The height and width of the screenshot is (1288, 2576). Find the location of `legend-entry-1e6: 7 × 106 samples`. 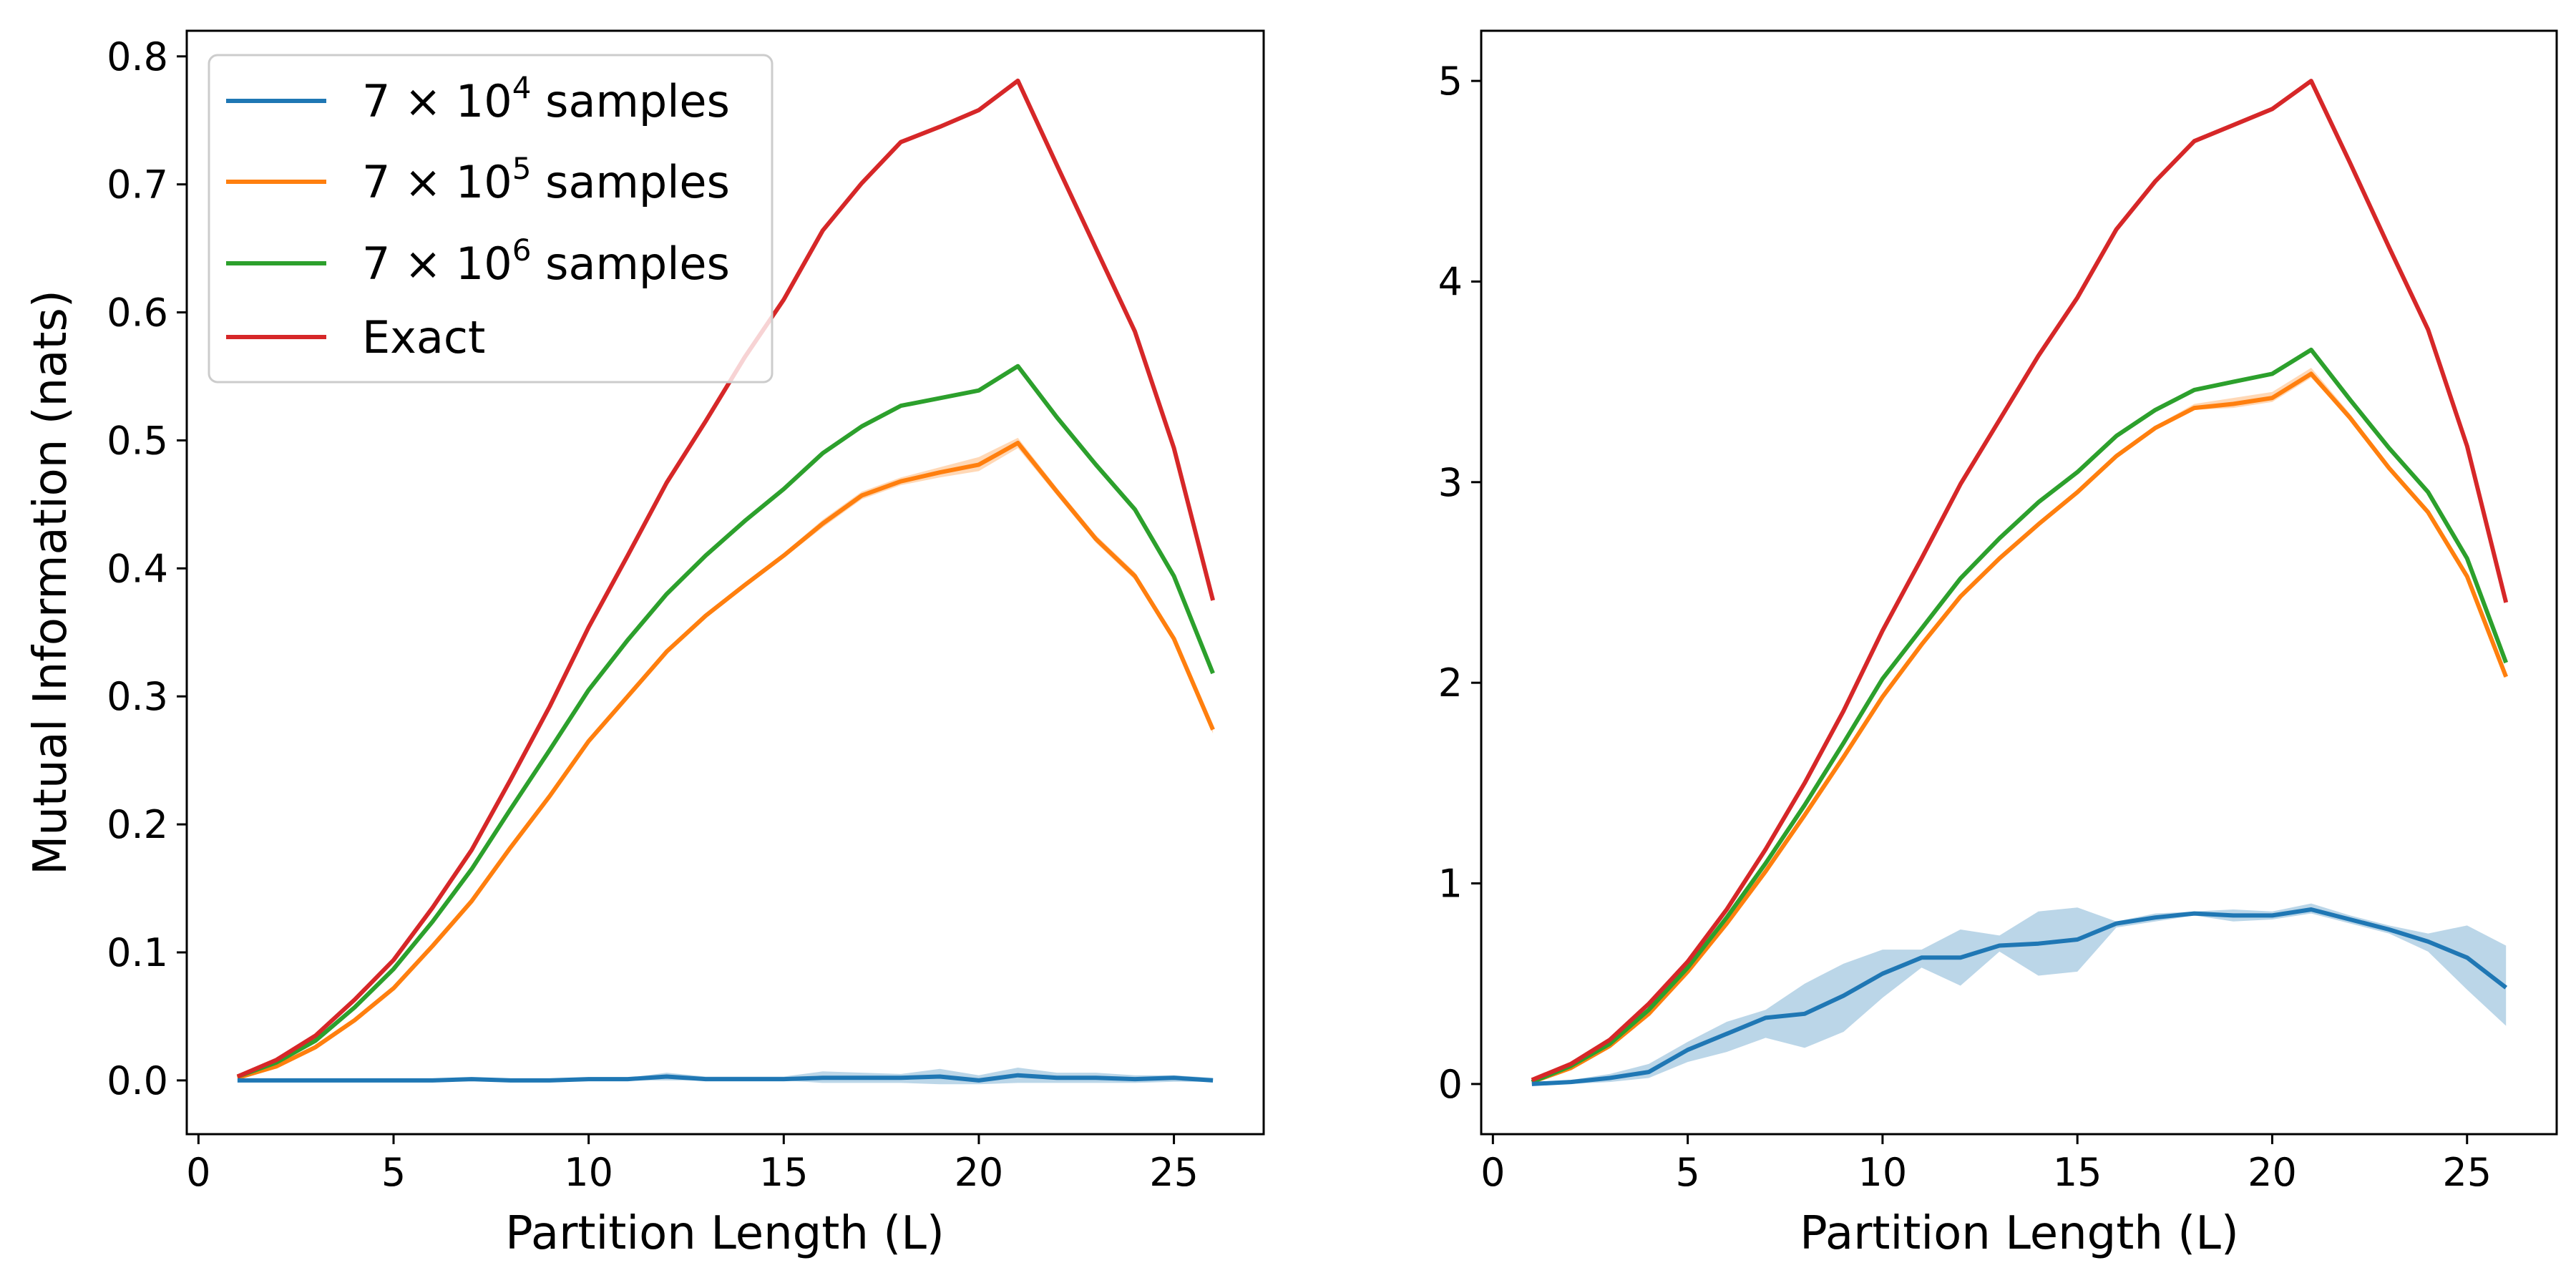

legend-entry-1e6: 7 × 106 samples is located at coordinates (478, 261).